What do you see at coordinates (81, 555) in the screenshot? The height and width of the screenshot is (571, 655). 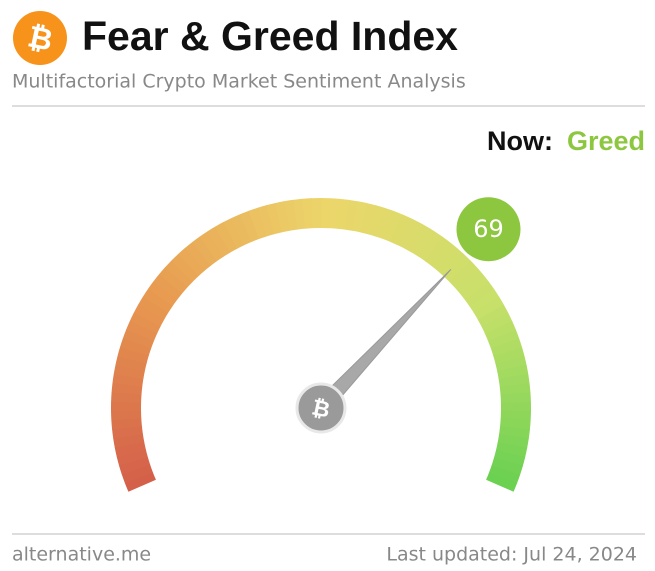 I see `source: alternative.me` at bounding box center [81, 555].